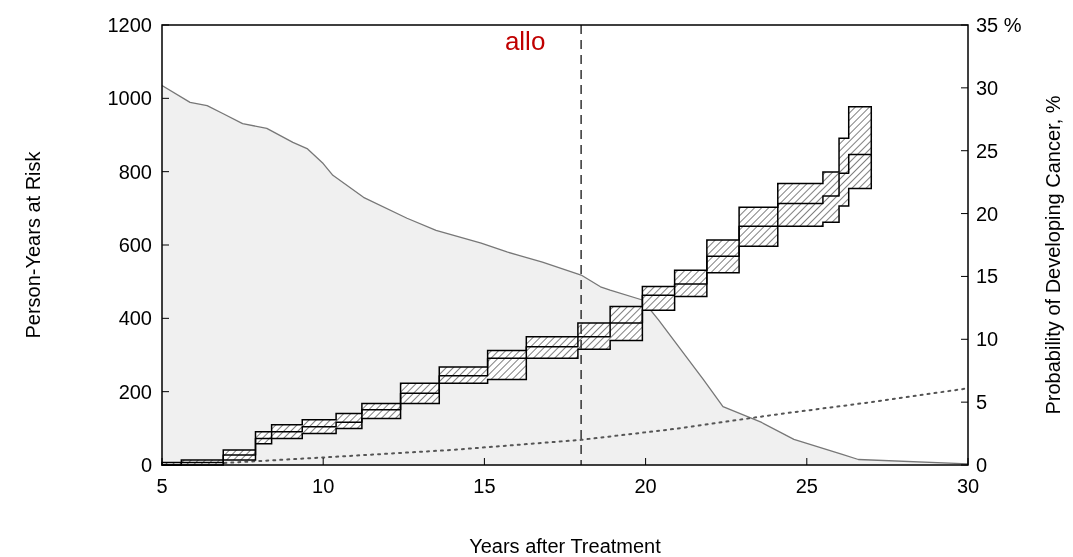 This screenshot has width=1073, height=557. Describe the element at coordinates (129, 25) in the screenshot. I see `y-tick-label: 1200` at that location.